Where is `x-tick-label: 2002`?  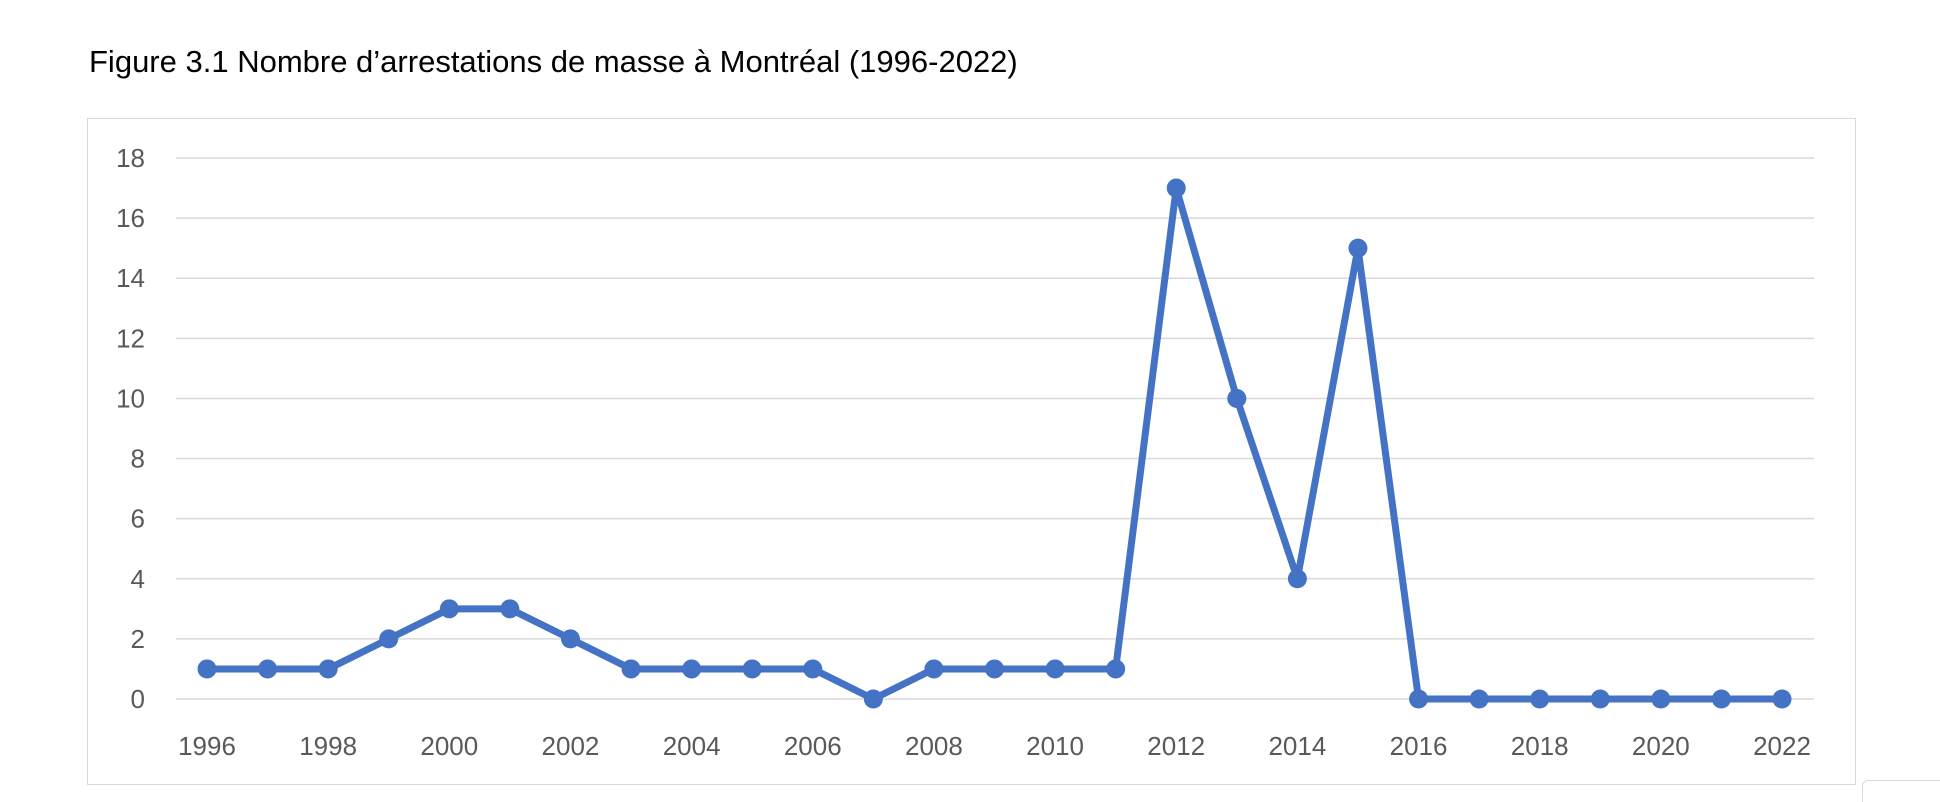
x-tick-label: 2002 is located at coordinates (571, 746).